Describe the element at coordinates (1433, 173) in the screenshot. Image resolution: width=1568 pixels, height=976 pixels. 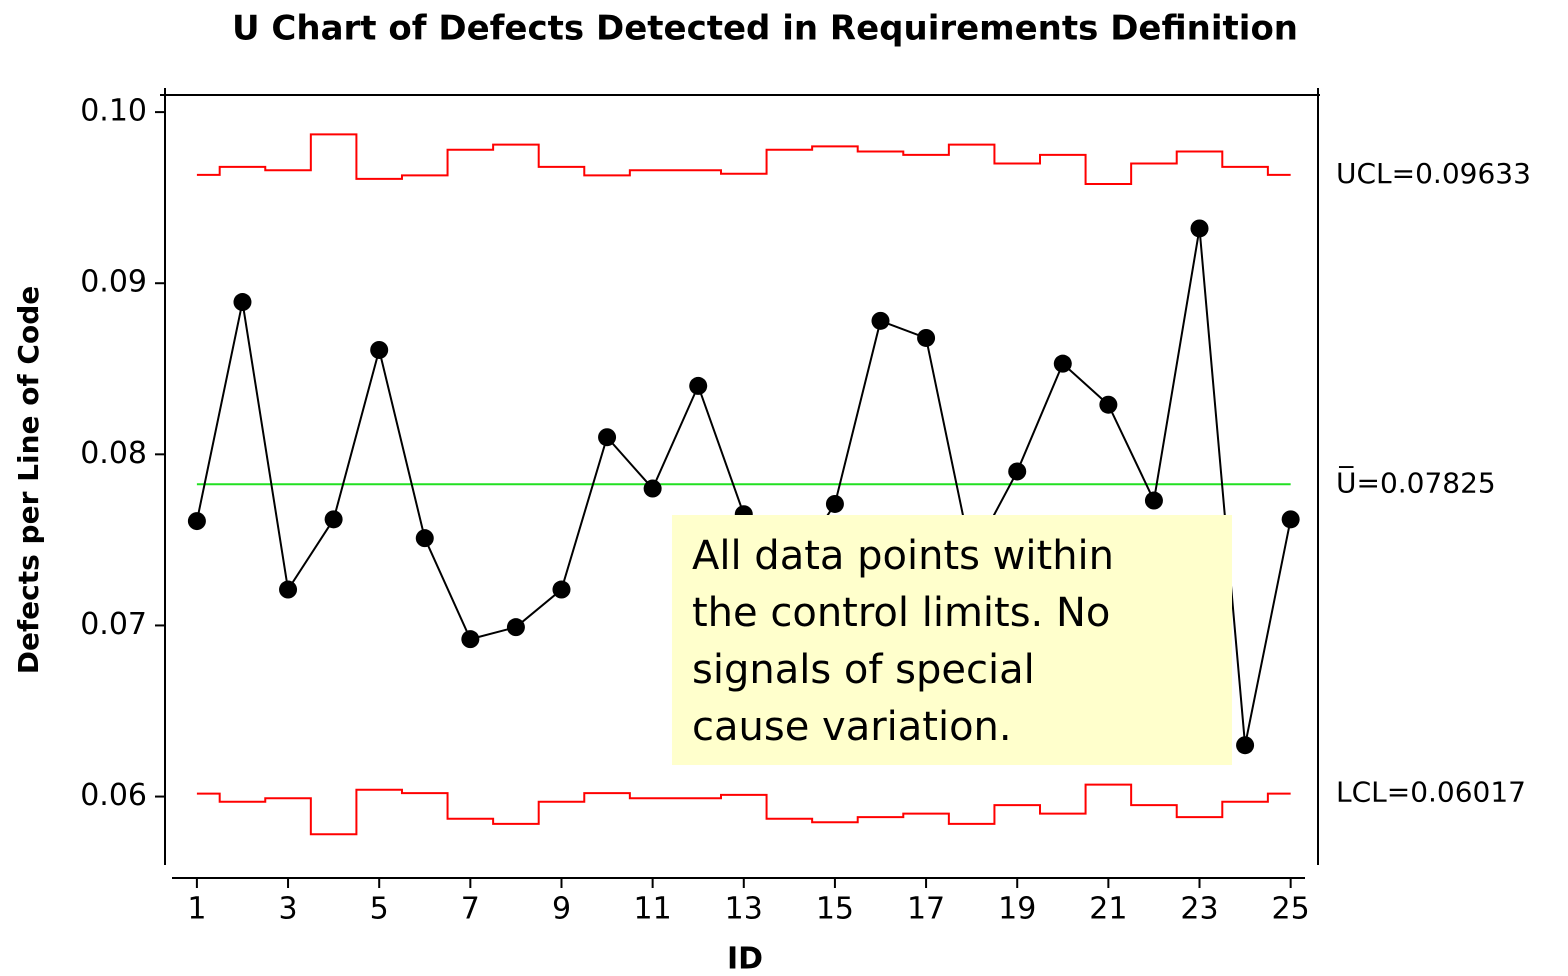
I see `limit-label: UCL=0.09633` at that location.